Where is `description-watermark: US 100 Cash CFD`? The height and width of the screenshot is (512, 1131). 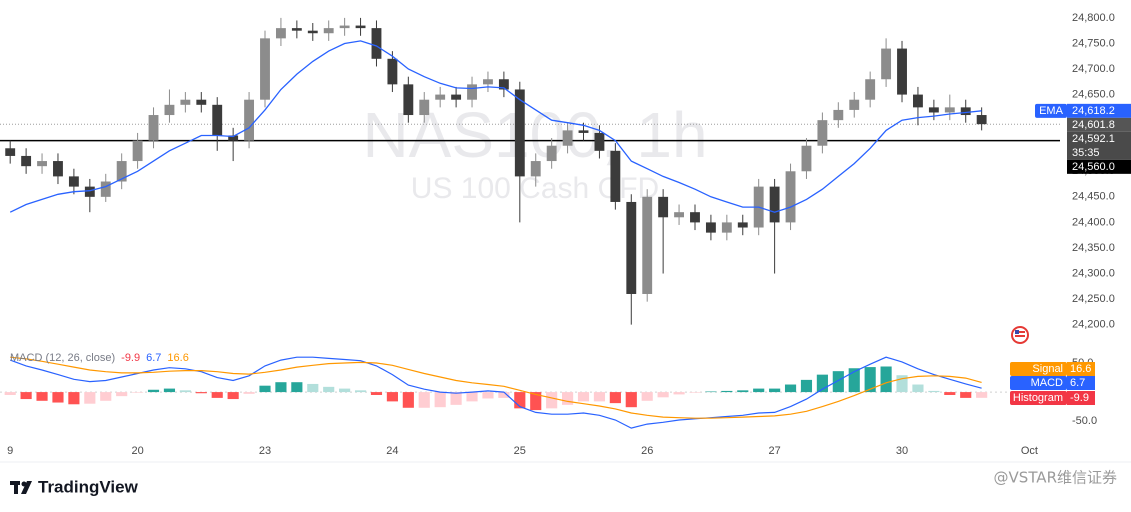 description-watermark: US 100 Cash CFD is located at coordinates (535, 188).